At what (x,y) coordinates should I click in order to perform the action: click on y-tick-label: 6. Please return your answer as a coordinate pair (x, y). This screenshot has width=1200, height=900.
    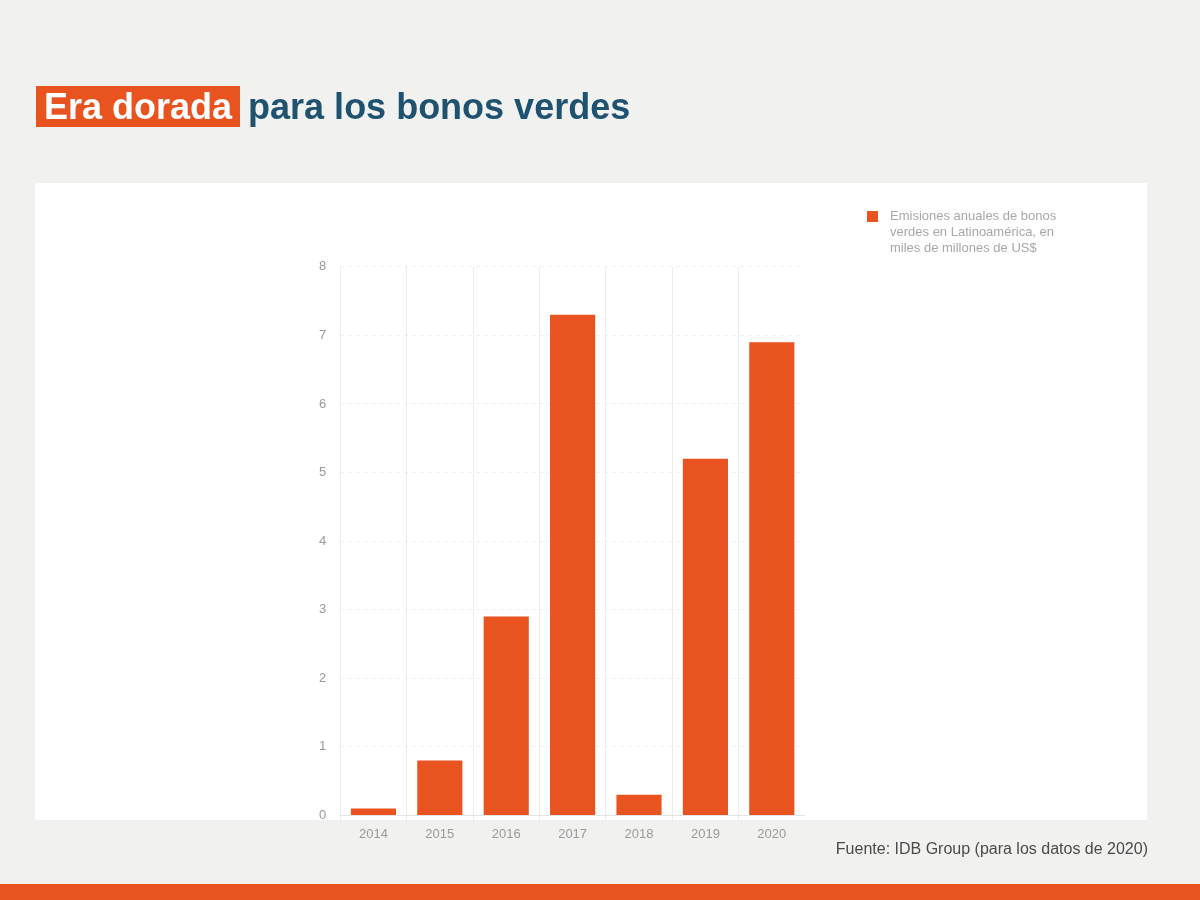
    Looking at the image, I should click on (323, 403).